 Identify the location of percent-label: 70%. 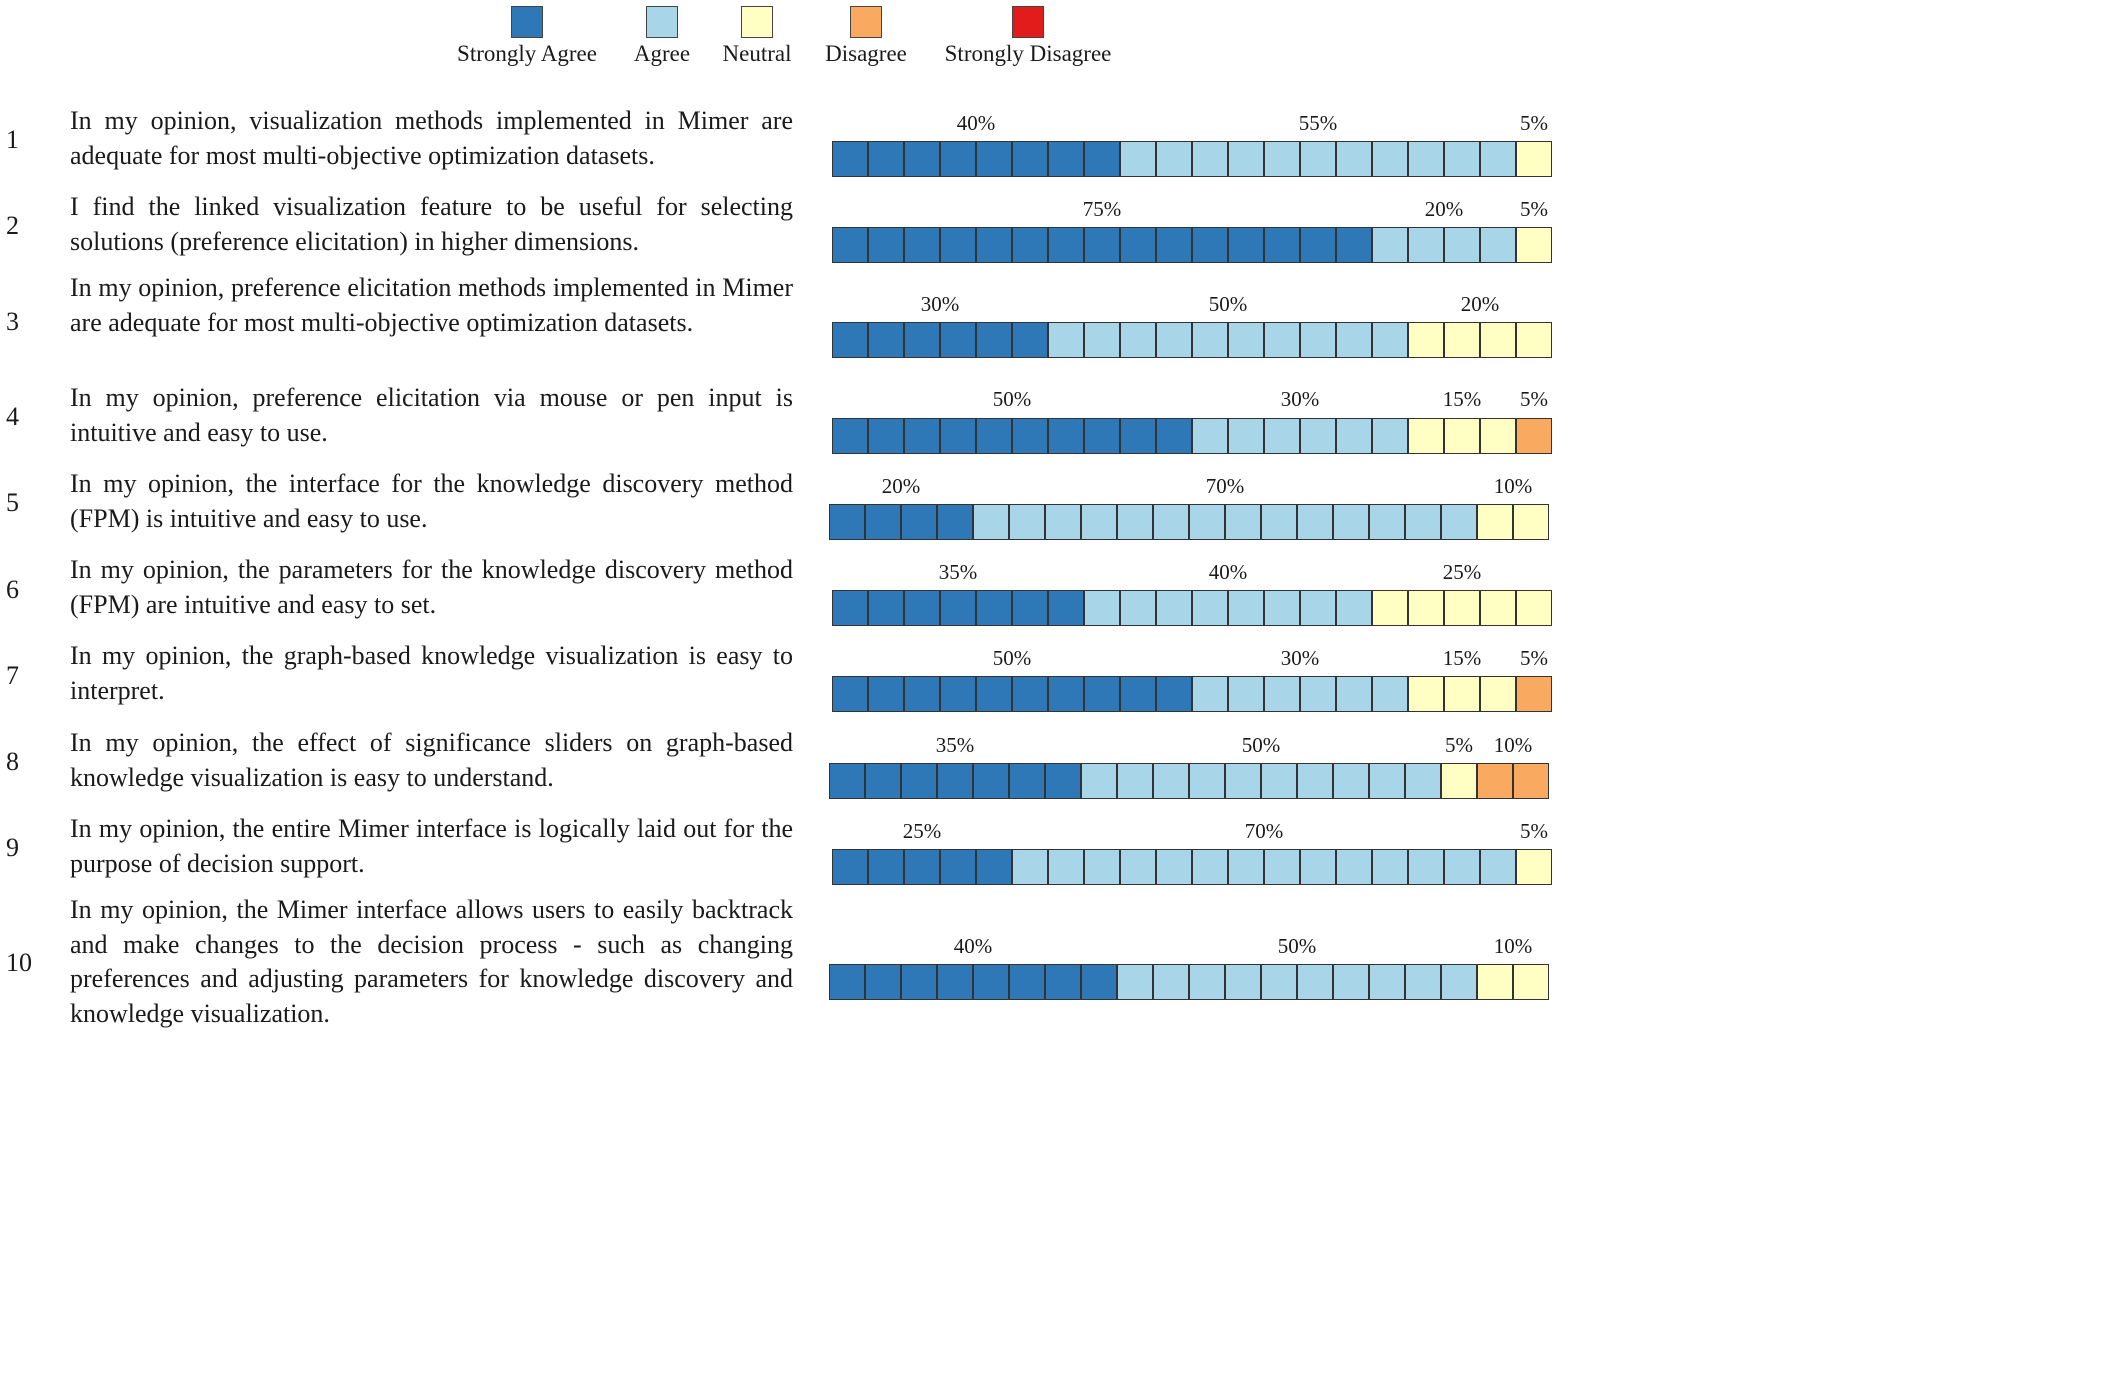
(1264, 831).